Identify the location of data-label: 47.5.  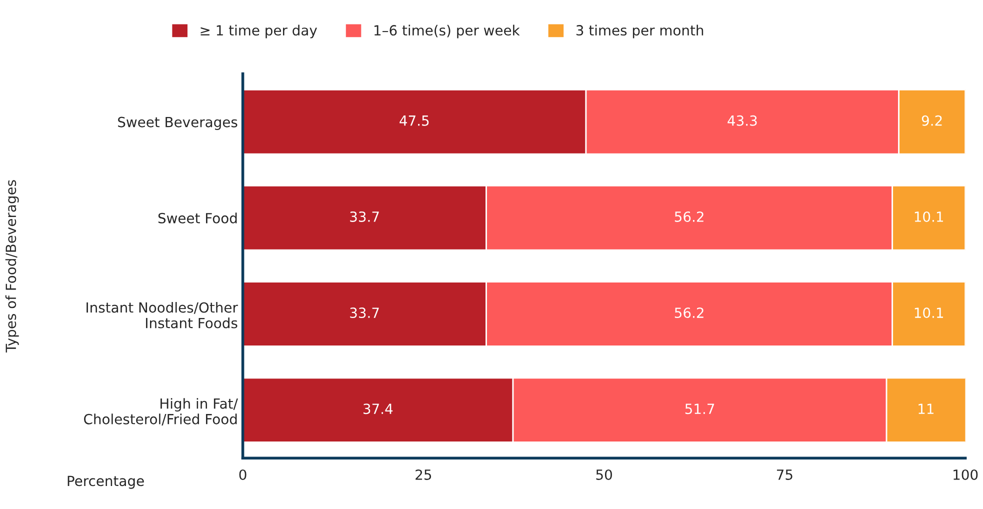
(414, 121).